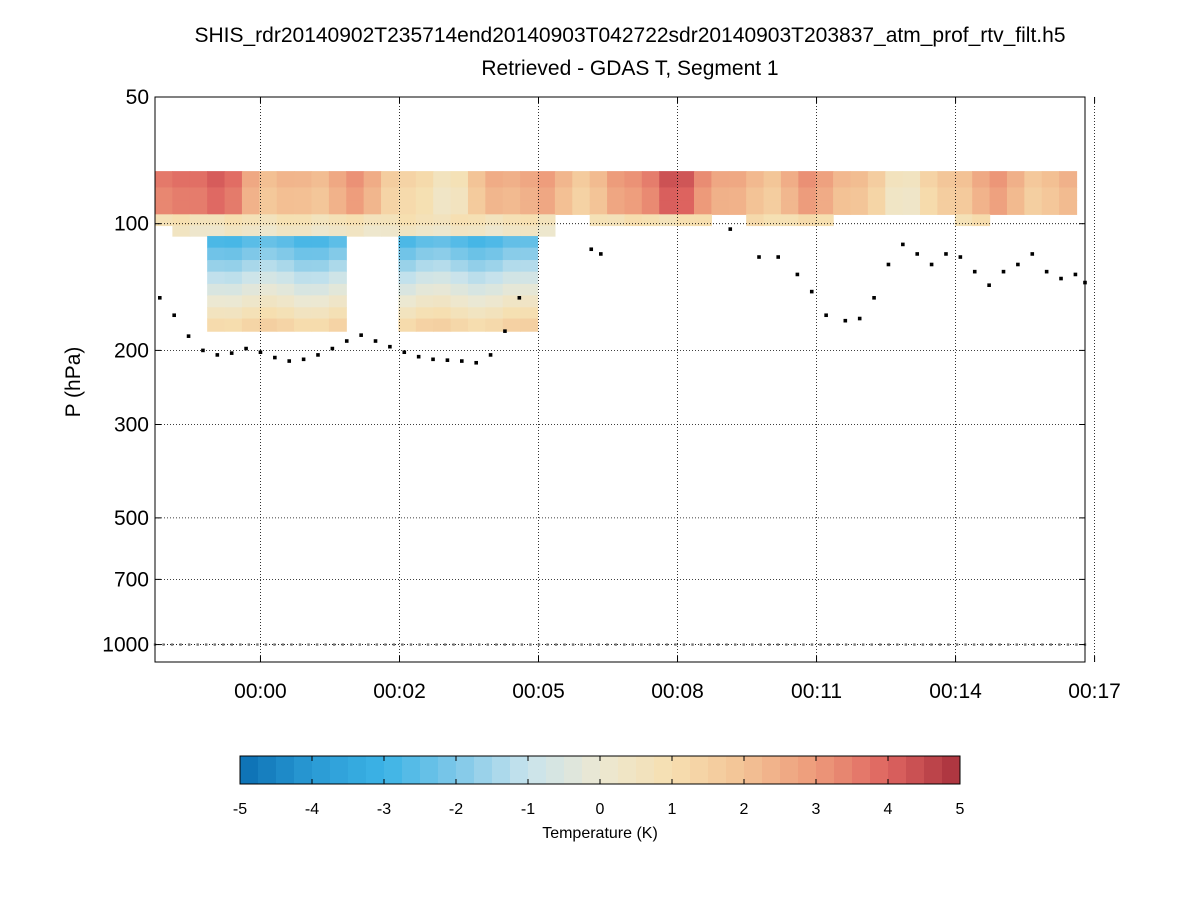 The image size is (1200, 905). I want to click on colorbar-tick-label: -3, so click(384, 809).